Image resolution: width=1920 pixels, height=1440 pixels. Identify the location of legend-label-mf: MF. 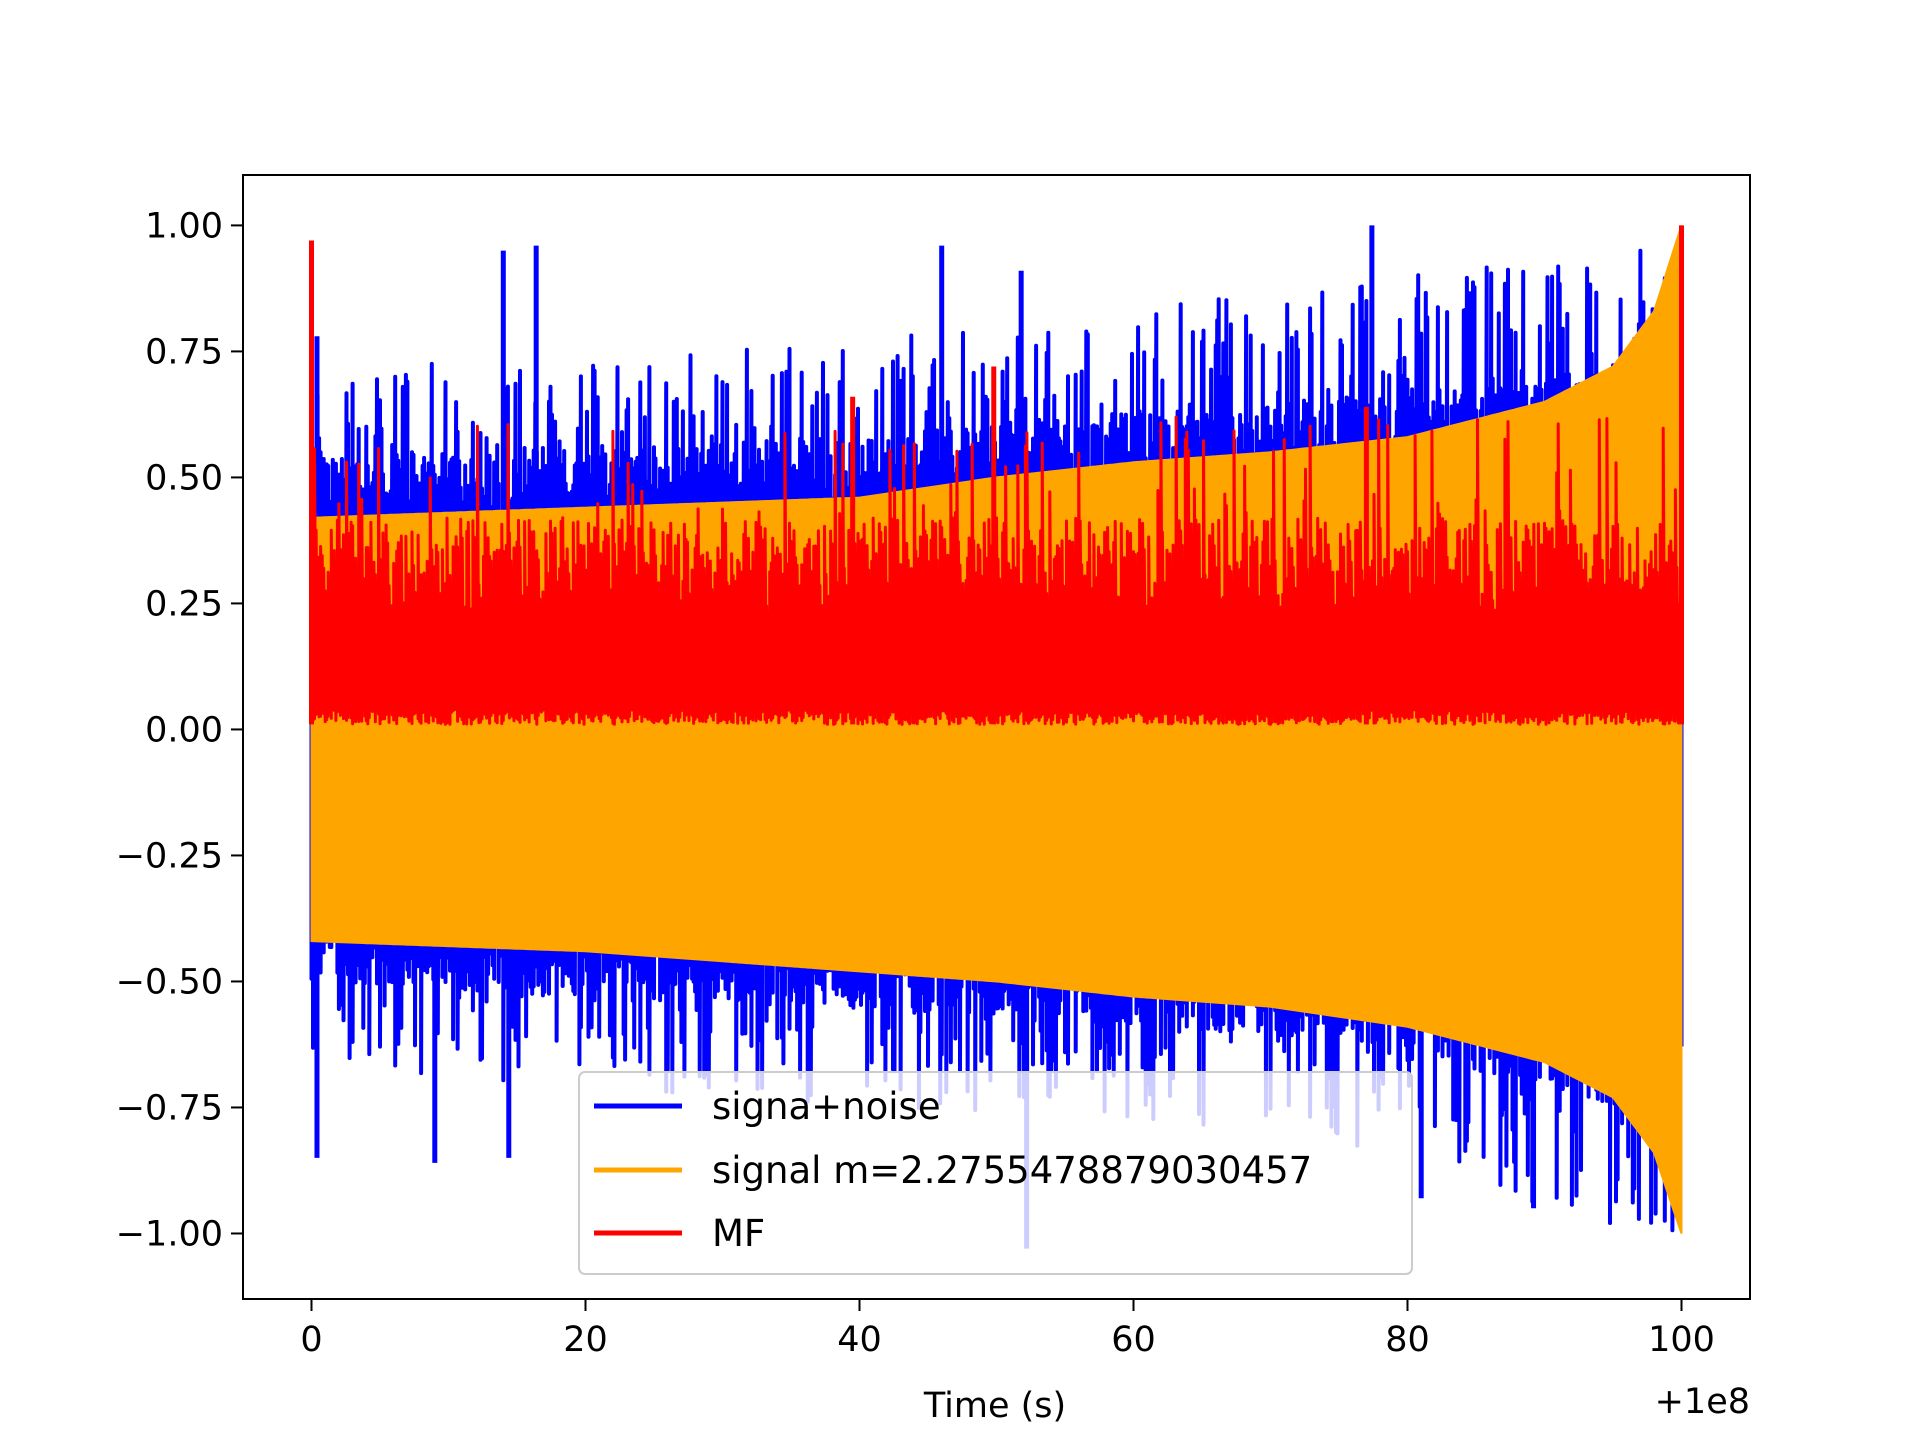
(738, 1233).